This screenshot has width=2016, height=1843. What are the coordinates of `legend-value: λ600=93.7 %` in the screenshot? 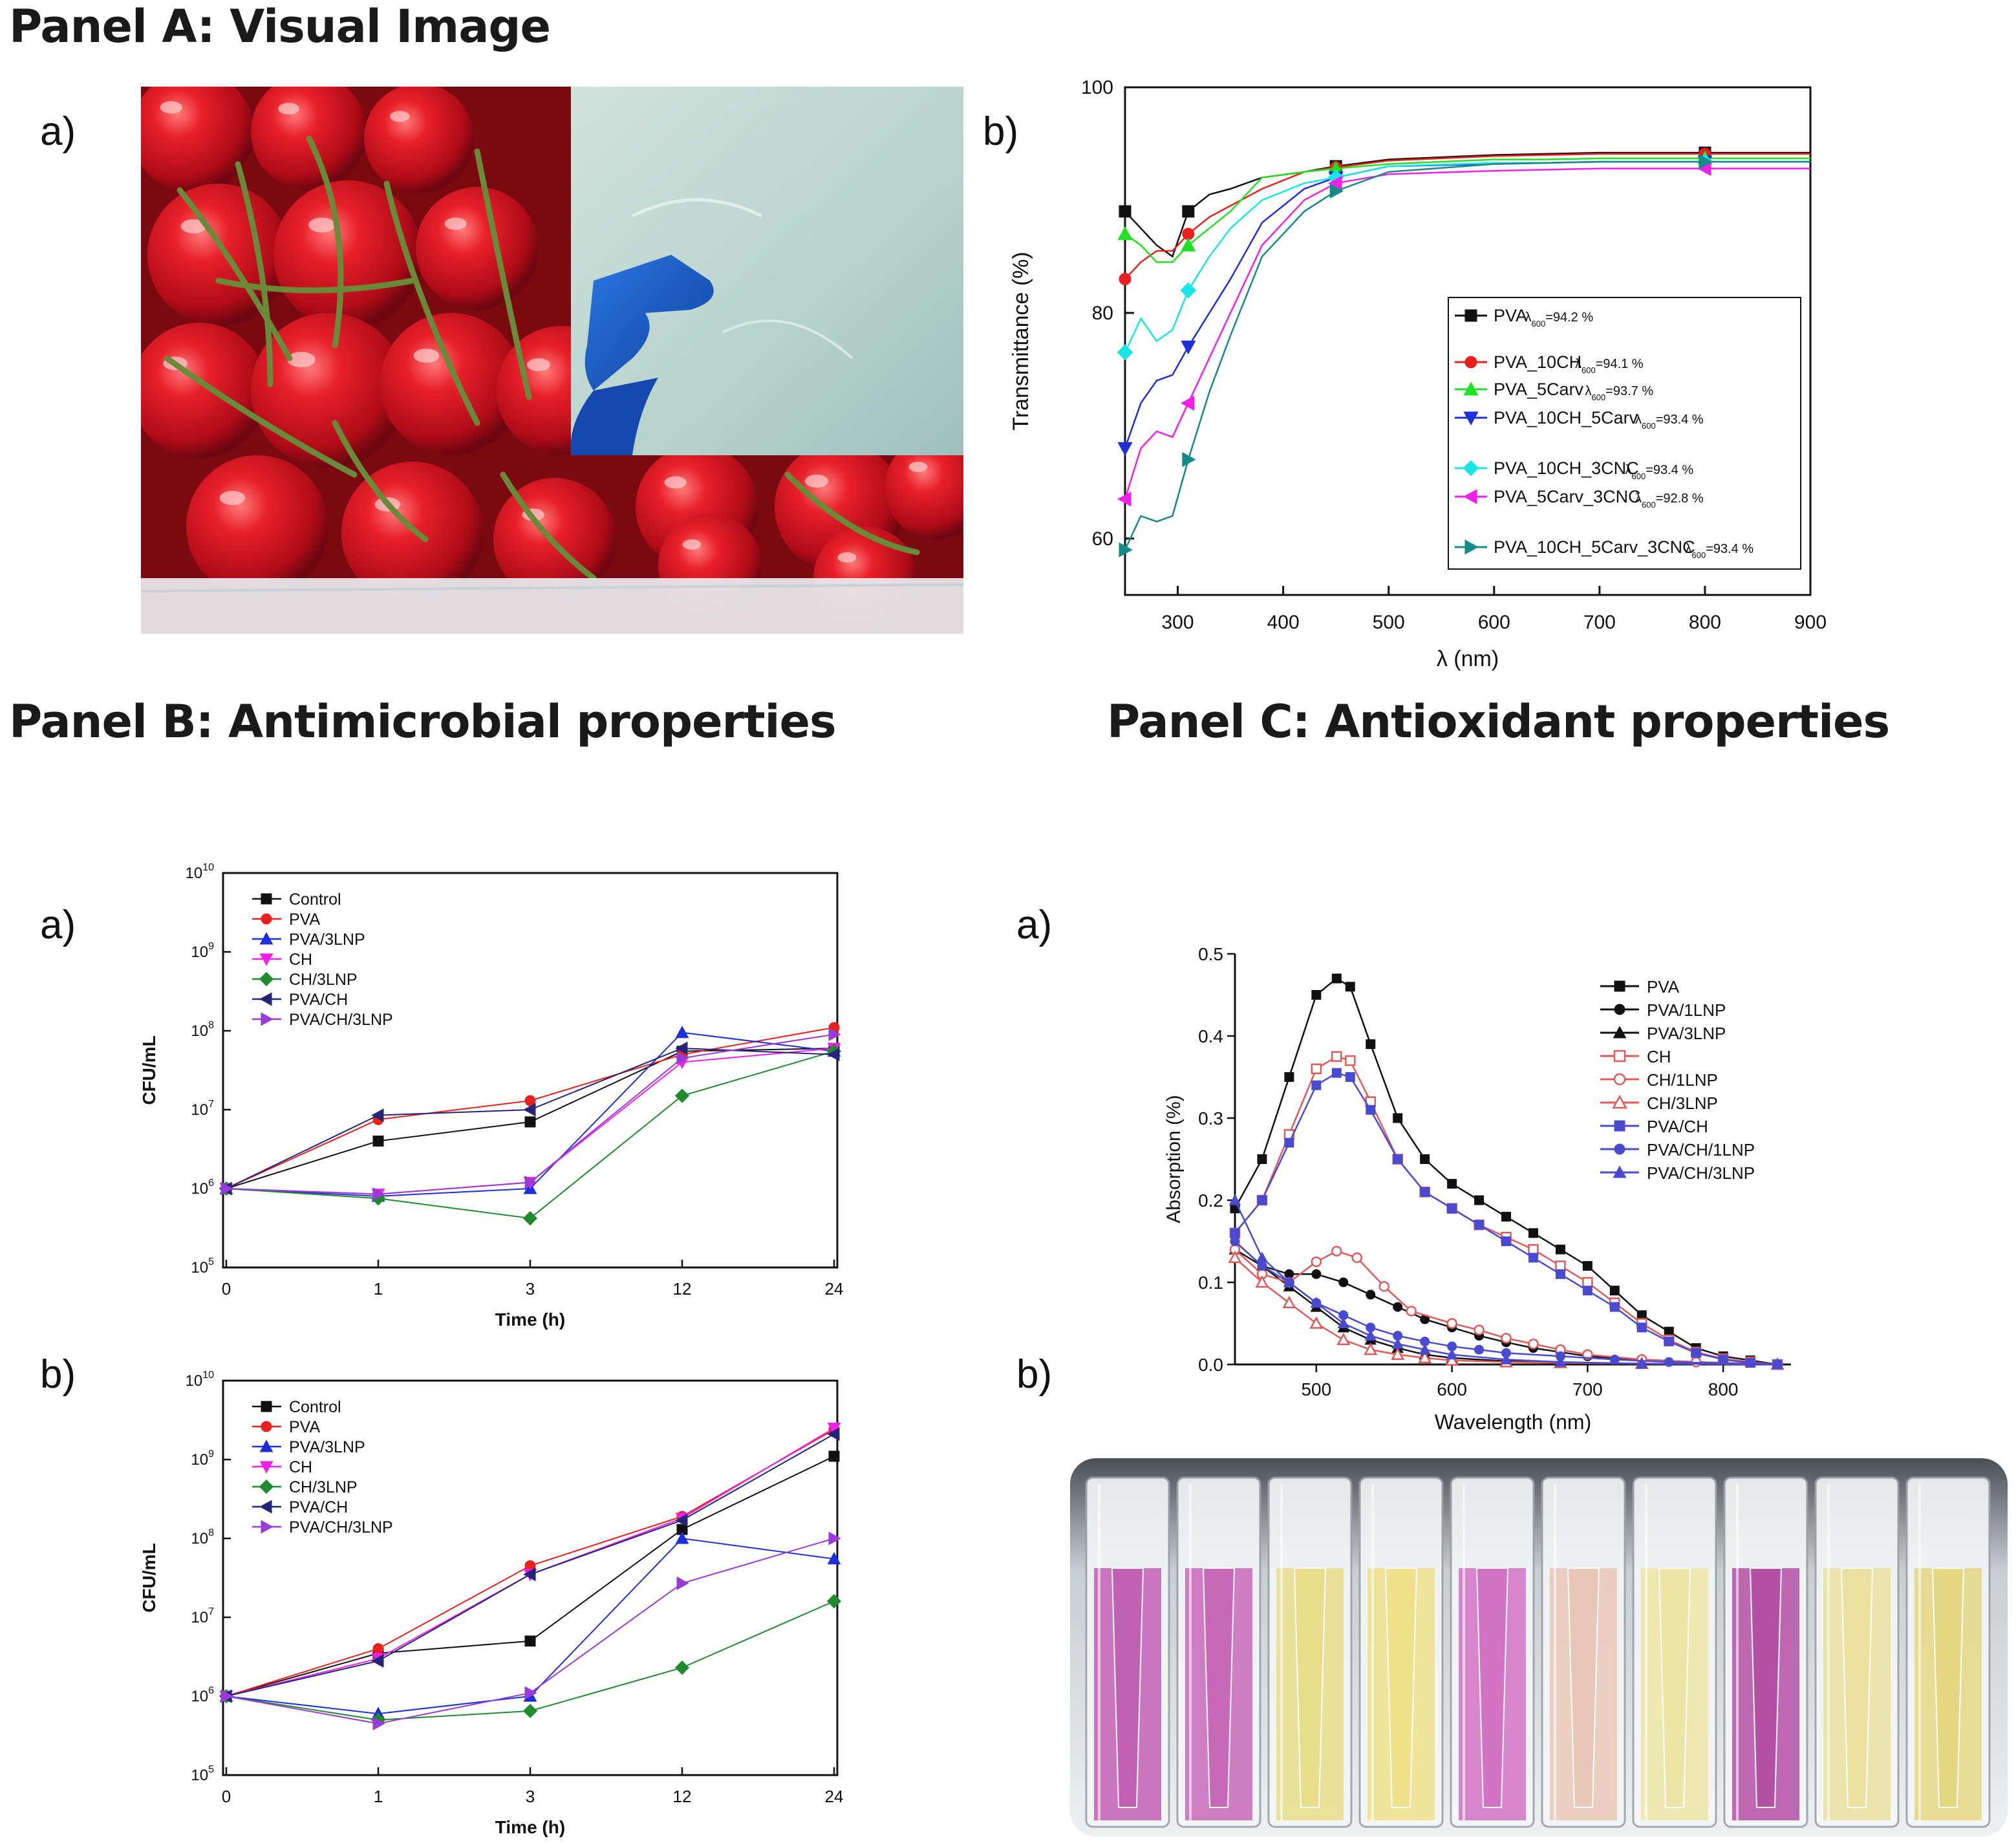 It's located at (1620, 393).